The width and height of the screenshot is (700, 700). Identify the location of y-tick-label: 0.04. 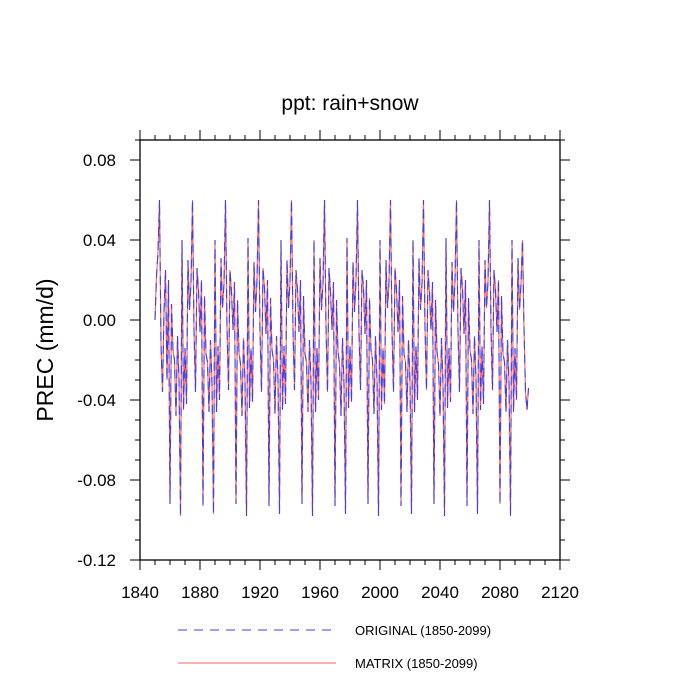
(99, 240).